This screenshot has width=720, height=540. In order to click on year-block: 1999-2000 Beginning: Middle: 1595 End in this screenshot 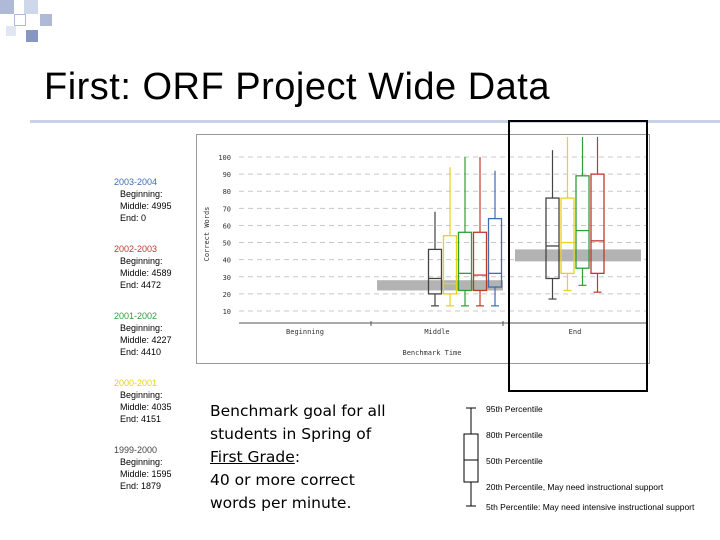, I will do `click(153, 468)`.